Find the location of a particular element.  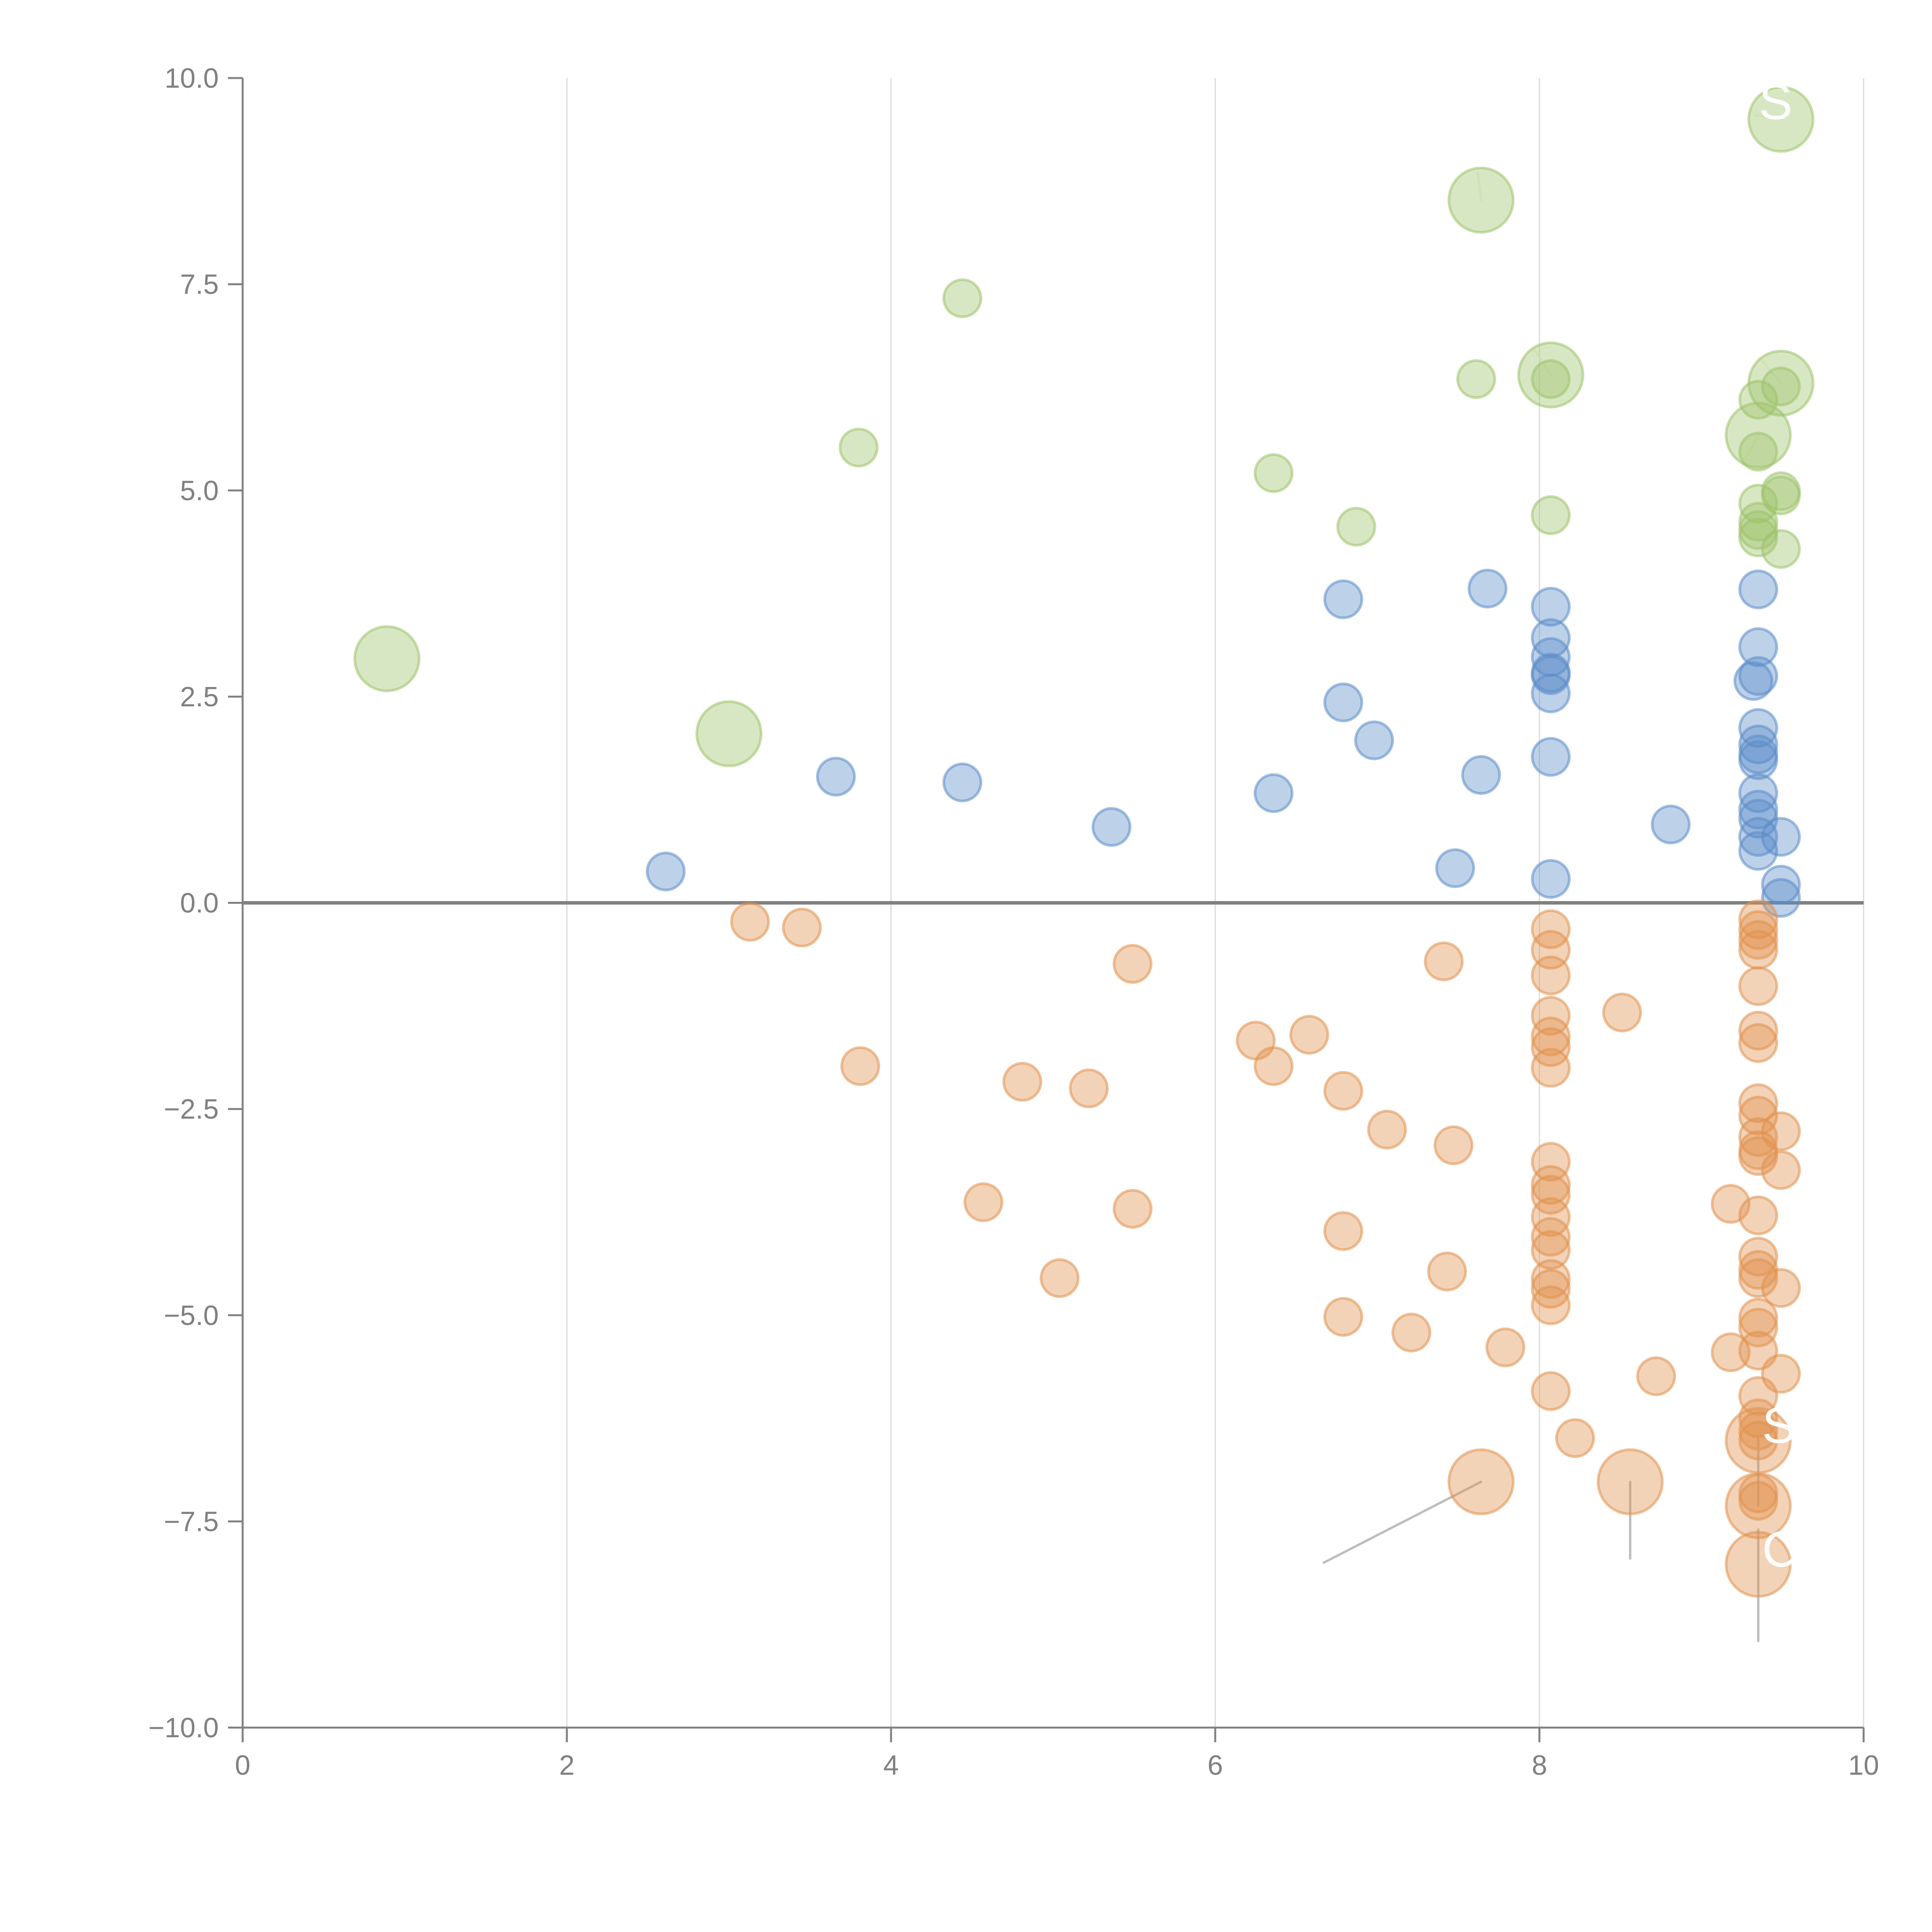

y-tick-label: −10.0 is located at coordinates (184, 1728).